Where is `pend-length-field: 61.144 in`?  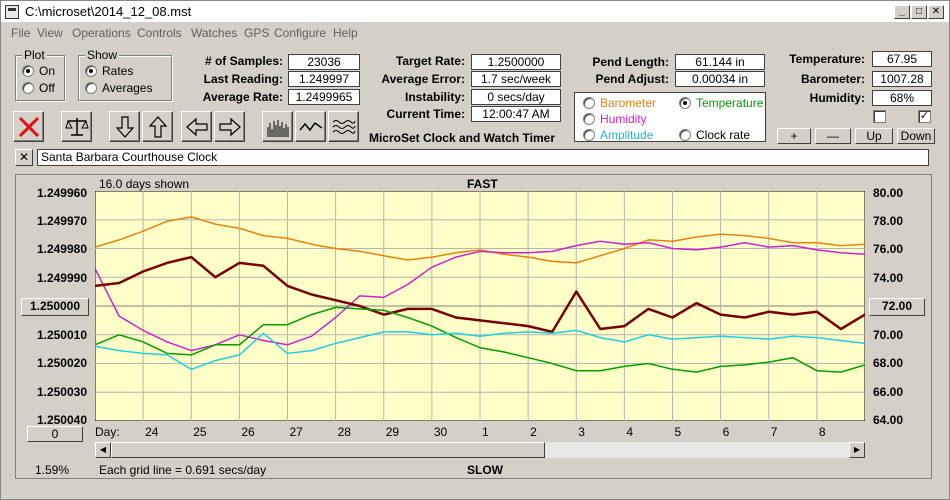
pend-length-field: 61.144 in is located at coordinates (720, 62).